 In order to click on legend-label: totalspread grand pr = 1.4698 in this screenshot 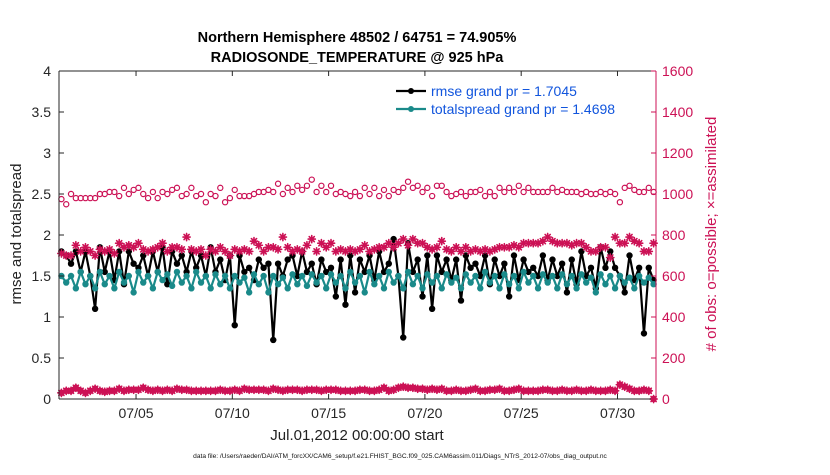, I will do `click(523, 109)`.